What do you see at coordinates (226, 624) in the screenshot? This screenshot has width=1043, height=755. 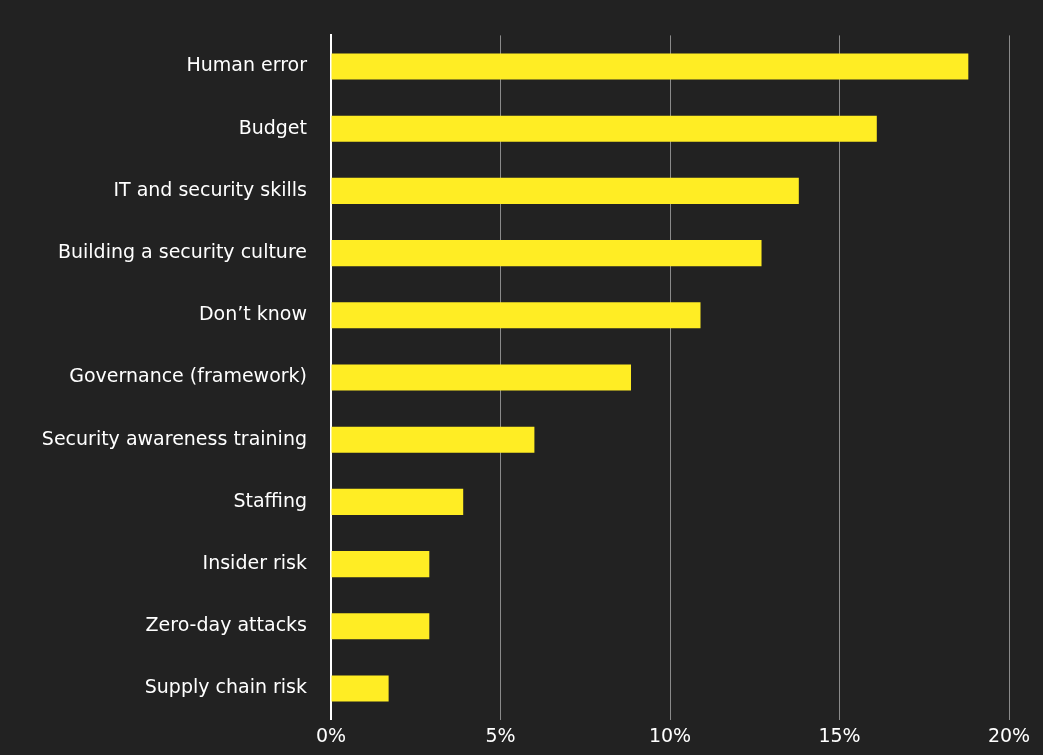 I see `y-tick-label: Zero-day attacks` at bounding box center [226, 624].